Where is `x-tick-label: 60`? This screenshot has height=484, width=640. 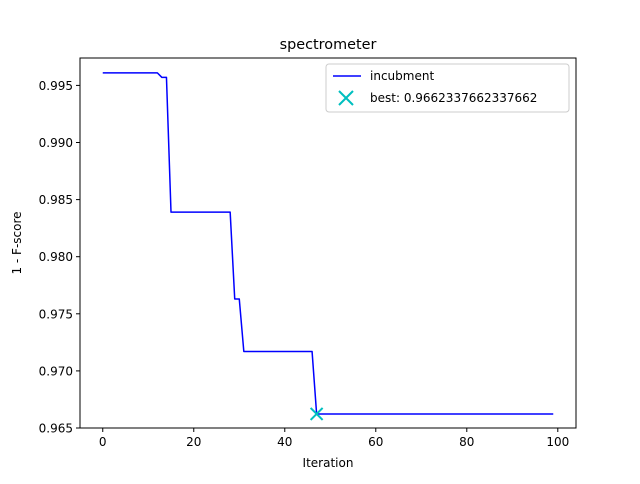
x-tick-label: 60 is located at coordinates (375, 442).